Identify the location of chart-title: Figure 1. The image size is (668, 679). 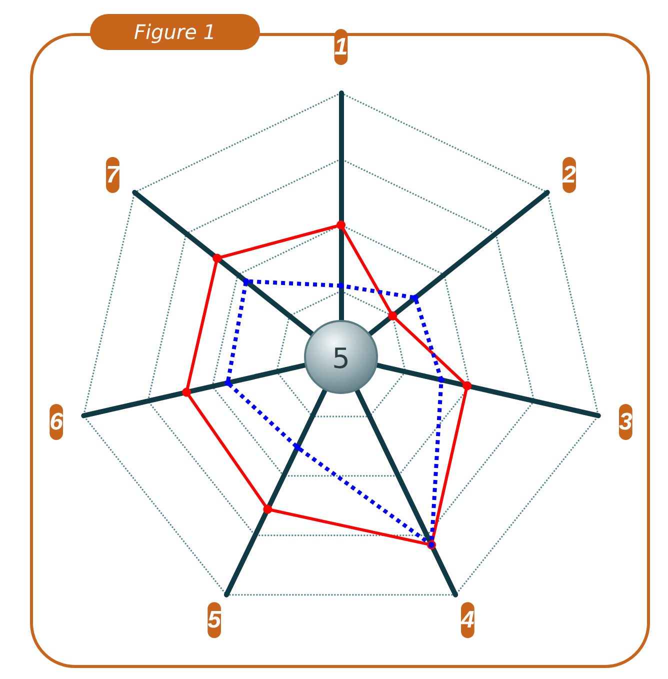
(175, 32).